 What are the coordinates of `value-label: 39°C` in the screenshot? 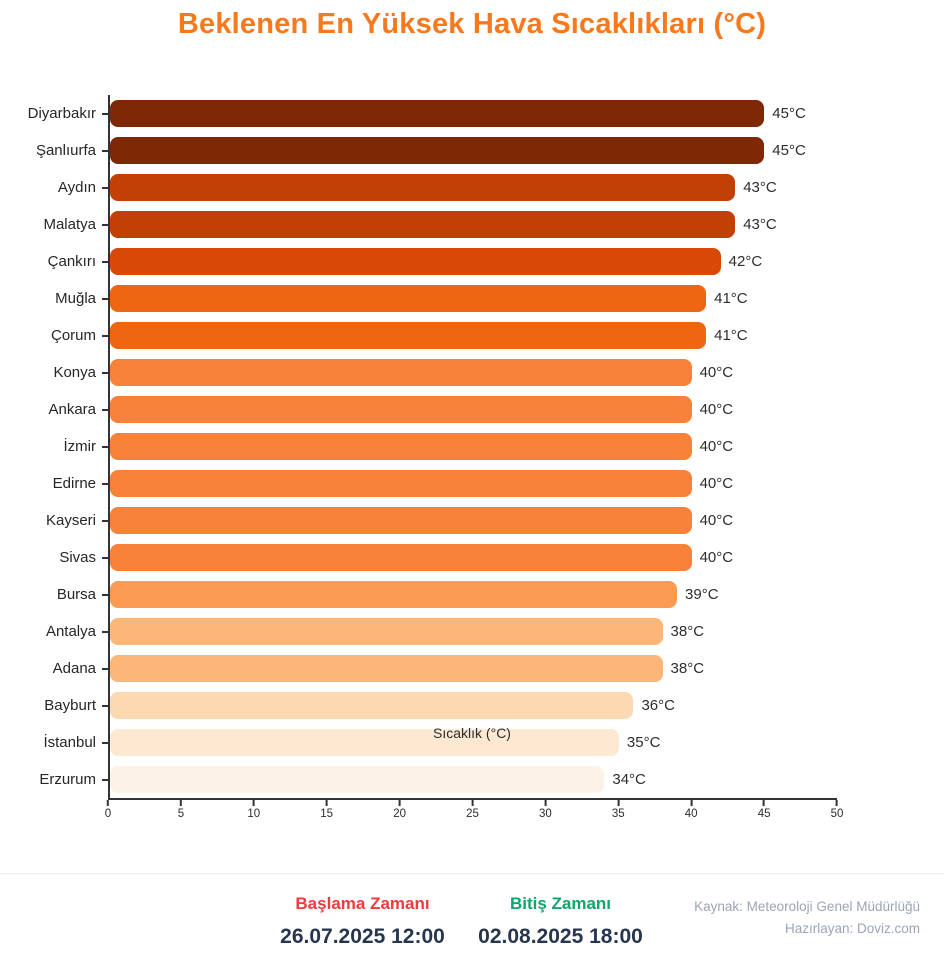 It's located at (702, 594).